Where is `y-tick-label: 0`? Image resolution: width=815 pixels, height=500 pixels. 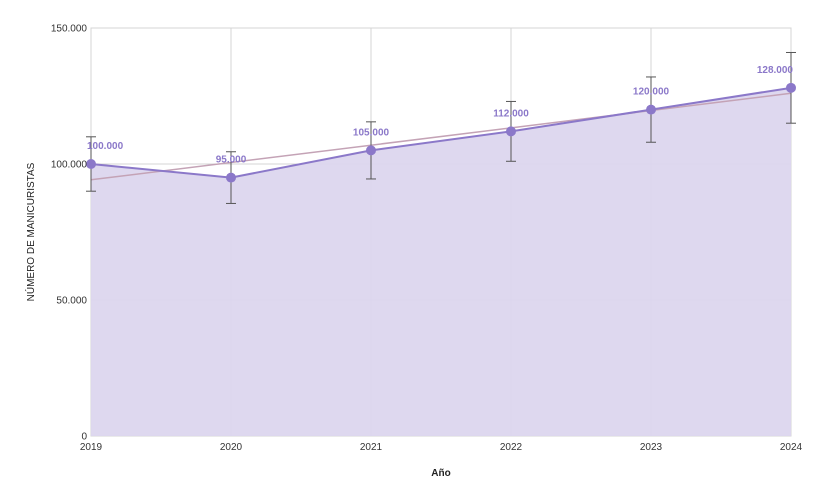 y-tick-label: 0 is located at coordinates (84, 437).